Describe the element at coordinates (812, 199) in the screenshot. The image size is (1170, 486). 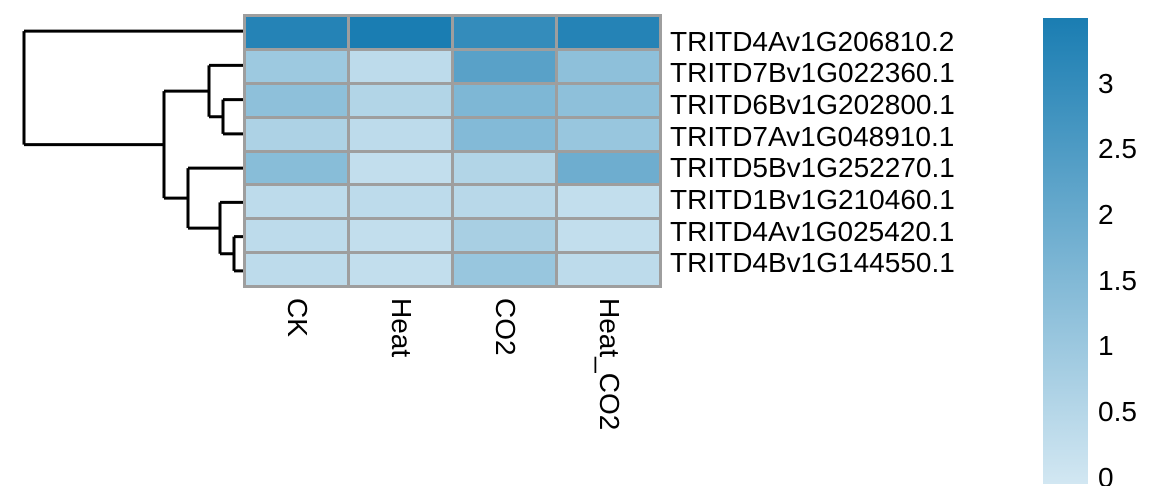
I see `row-label: TRITD1Bv1G210460.1` at that location.